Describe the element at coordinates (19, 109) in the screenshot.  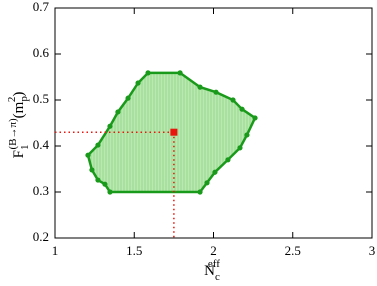
I see `y-axis-label-part: (m` at that location.